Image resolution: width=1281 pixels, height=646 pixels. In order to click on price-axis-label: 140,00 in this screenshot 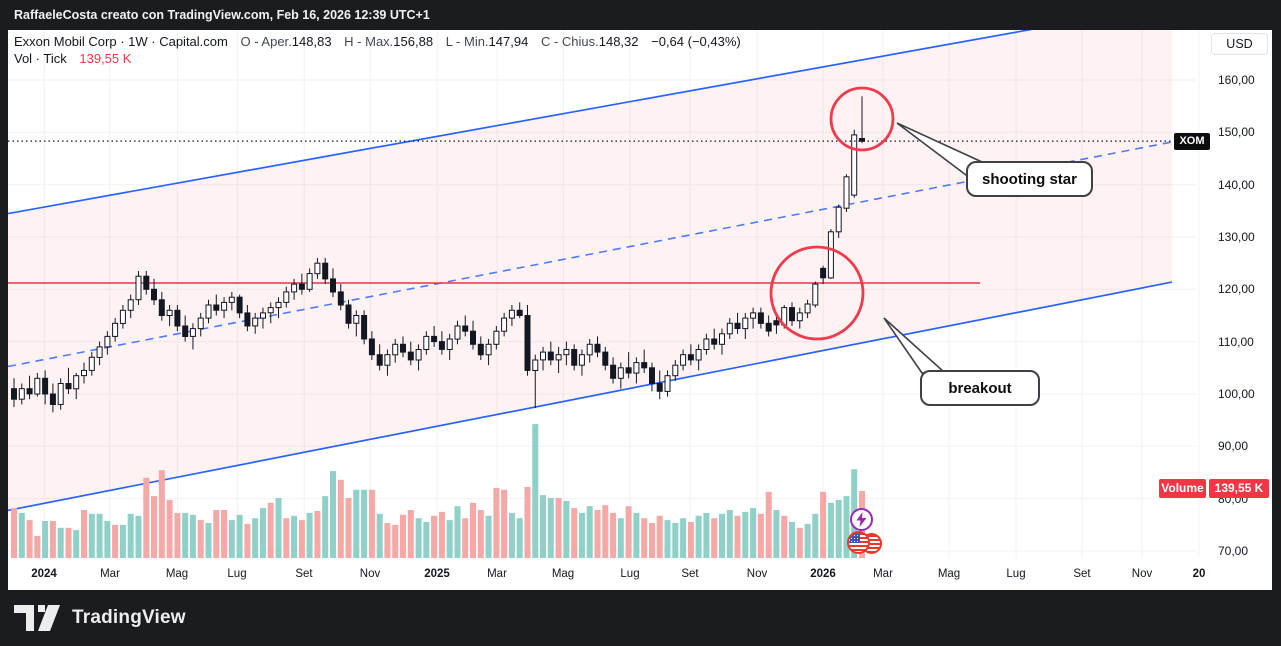, I will do `click(1236, 185)`.